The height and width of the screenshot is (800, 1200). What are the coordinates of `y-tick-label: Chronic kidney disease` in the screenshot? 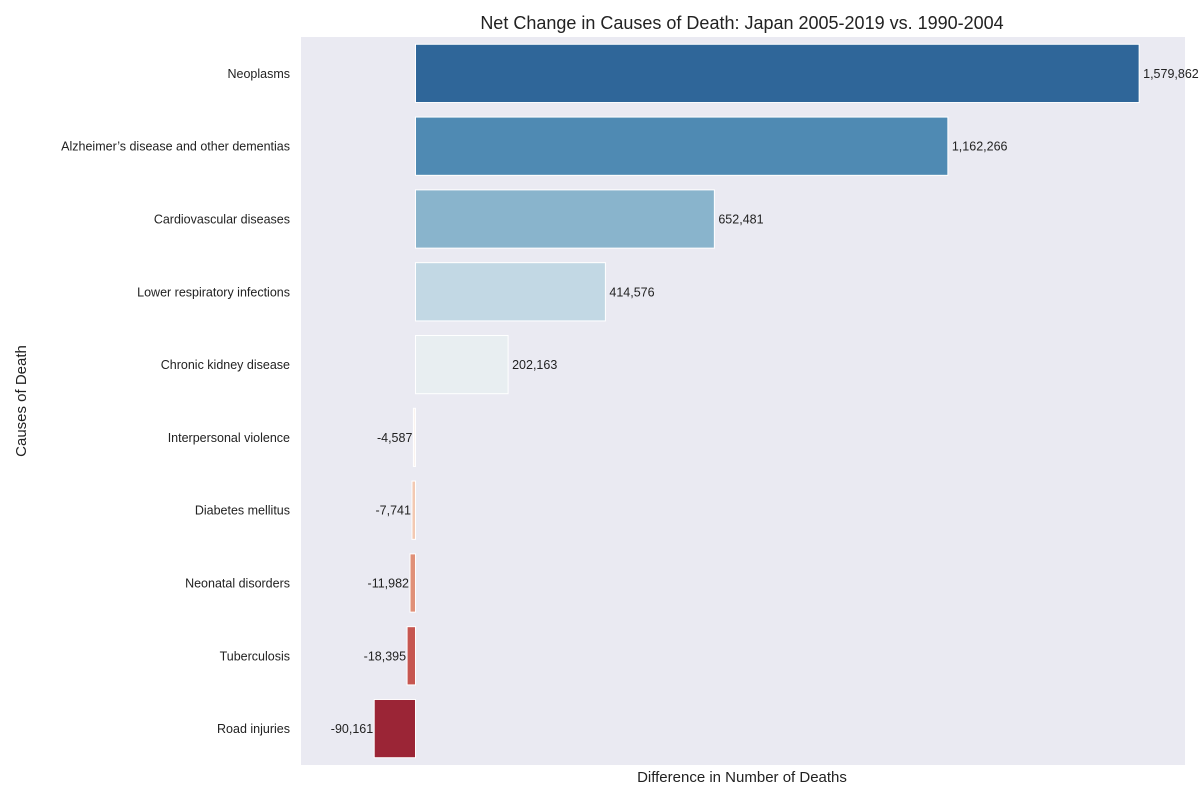 It's located at (225, 365).